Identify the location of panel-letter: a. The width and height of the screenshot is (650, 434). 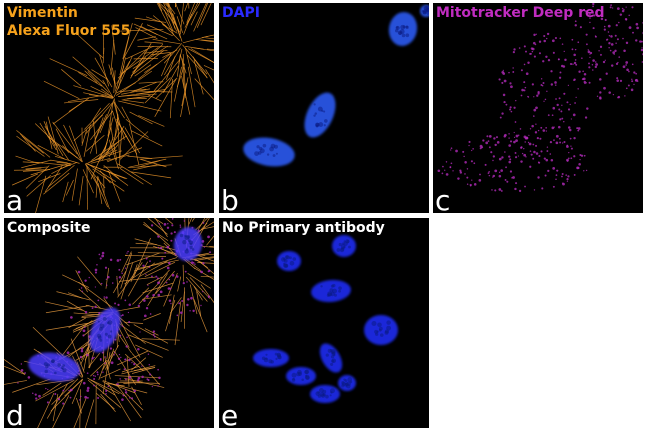
(14, 200).